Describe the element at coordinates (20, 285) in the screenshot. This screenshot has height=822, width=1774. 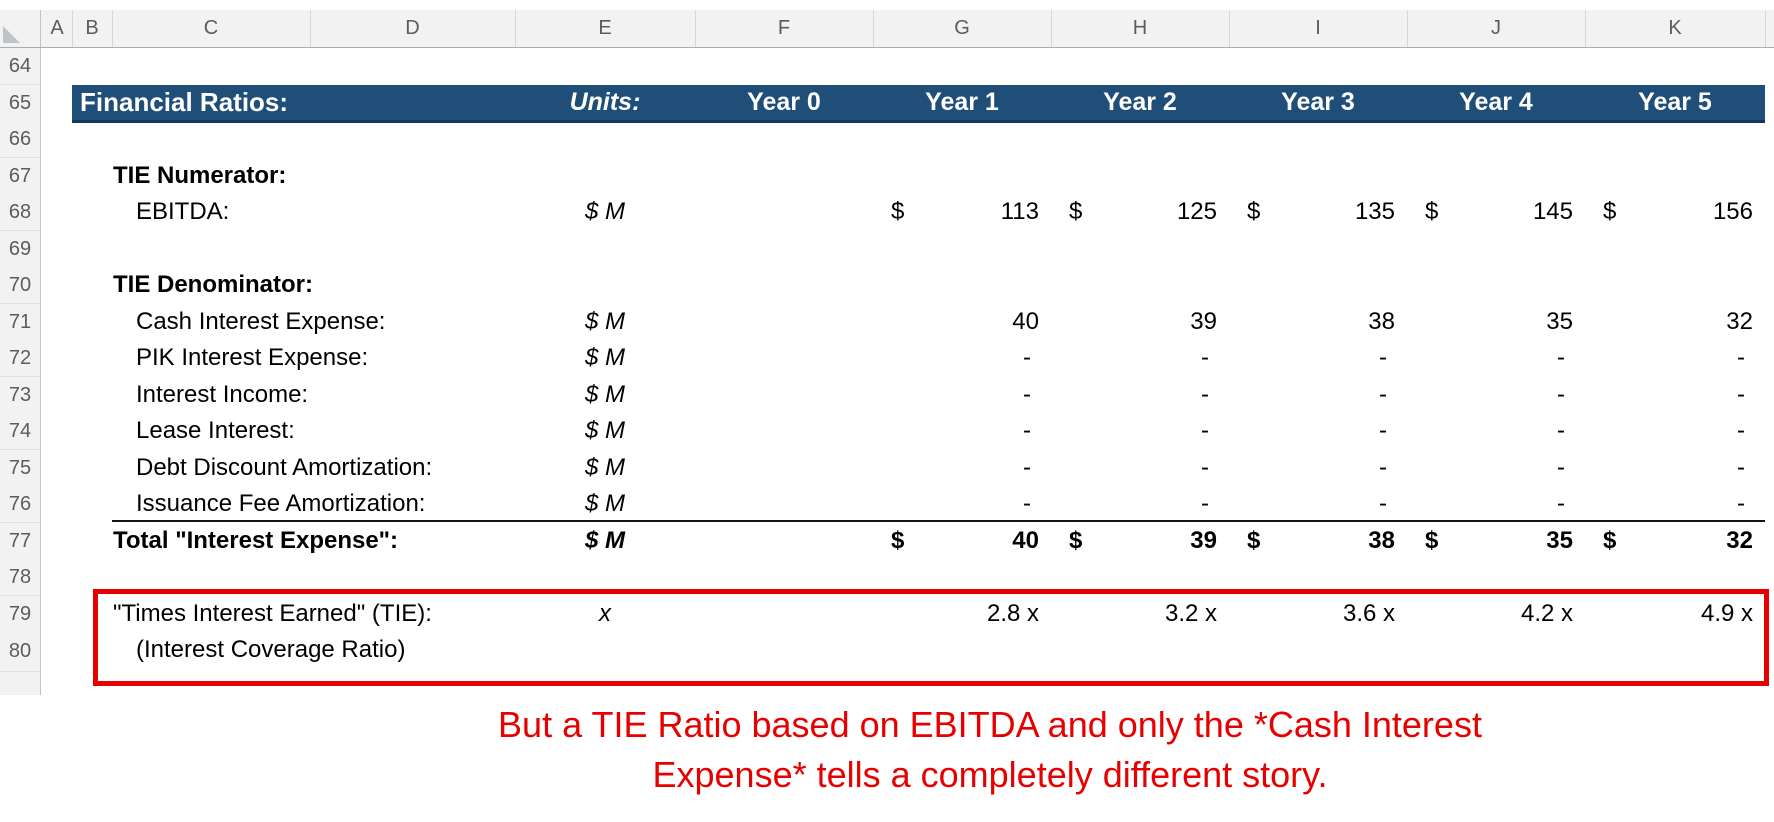
I see `row-header-70: 70` at that location.